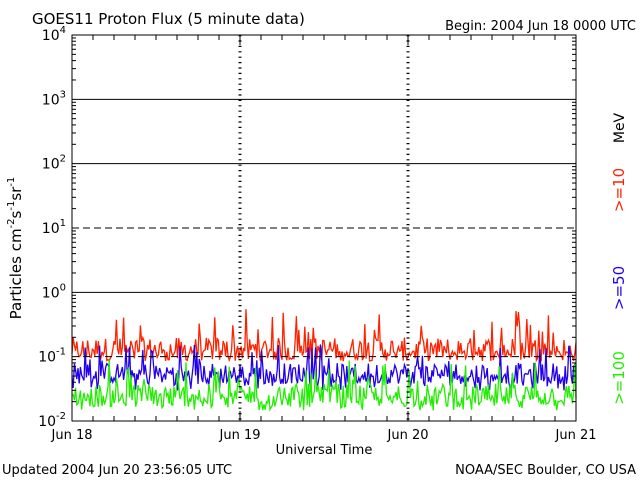 The image size is (640, 480). I want to click on y-axis-title: Particles cm-2s-1sr-1, so click(15, 248).